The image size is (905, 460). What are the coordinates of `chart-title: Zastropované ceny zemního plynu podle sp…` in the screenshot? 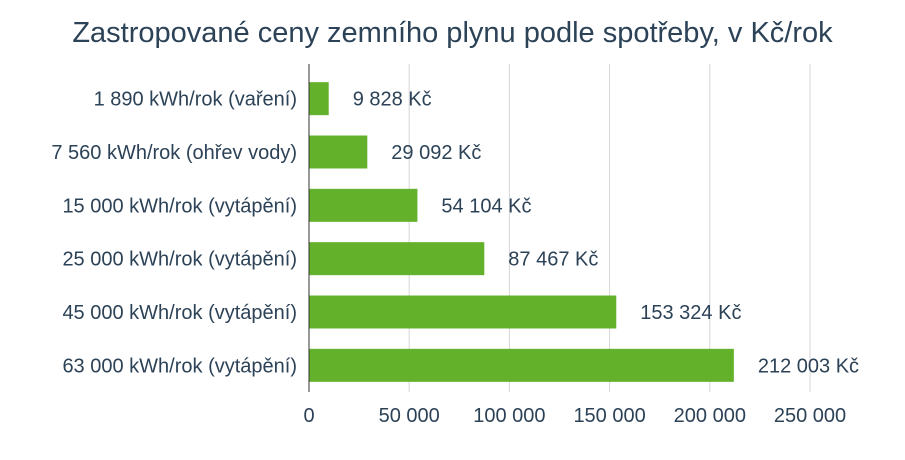 It's located at (452, 33).